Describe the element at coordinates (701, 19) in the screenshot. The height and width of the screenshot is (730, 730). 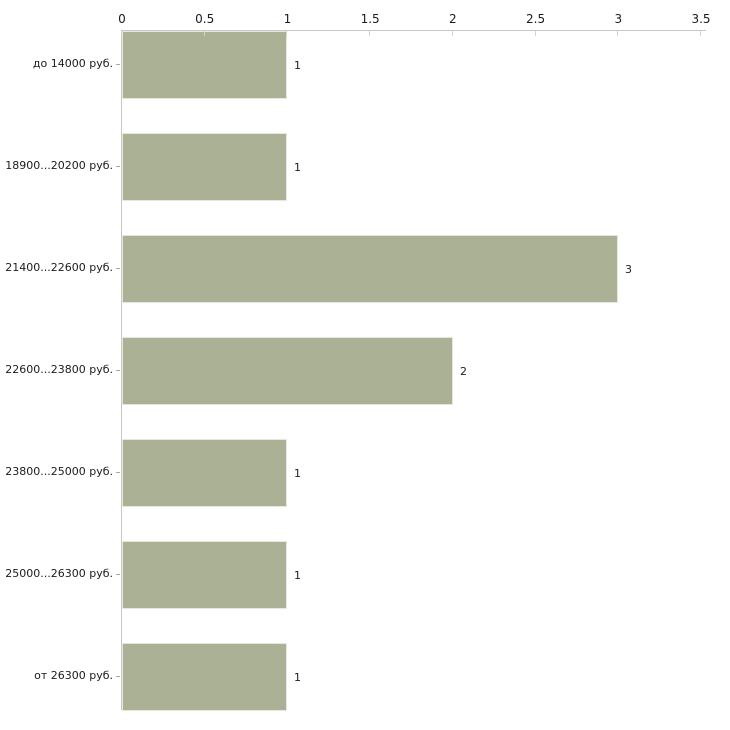
I see `x-axis-tick-label: 3.5` at that location.